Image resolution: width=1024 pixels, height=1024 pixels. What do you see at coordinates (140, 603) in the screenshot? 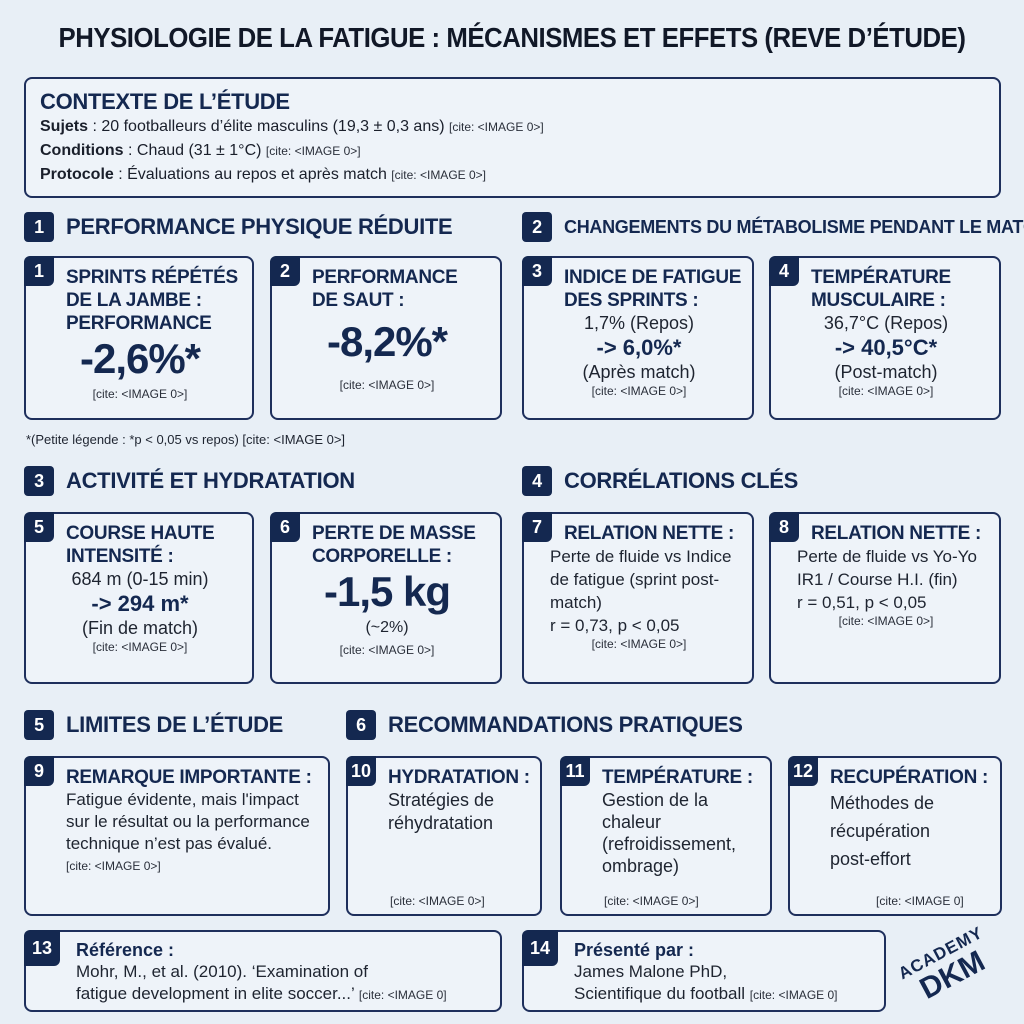
I see `card-after-value: -> 294 m*` at bounding box center [140, 603].